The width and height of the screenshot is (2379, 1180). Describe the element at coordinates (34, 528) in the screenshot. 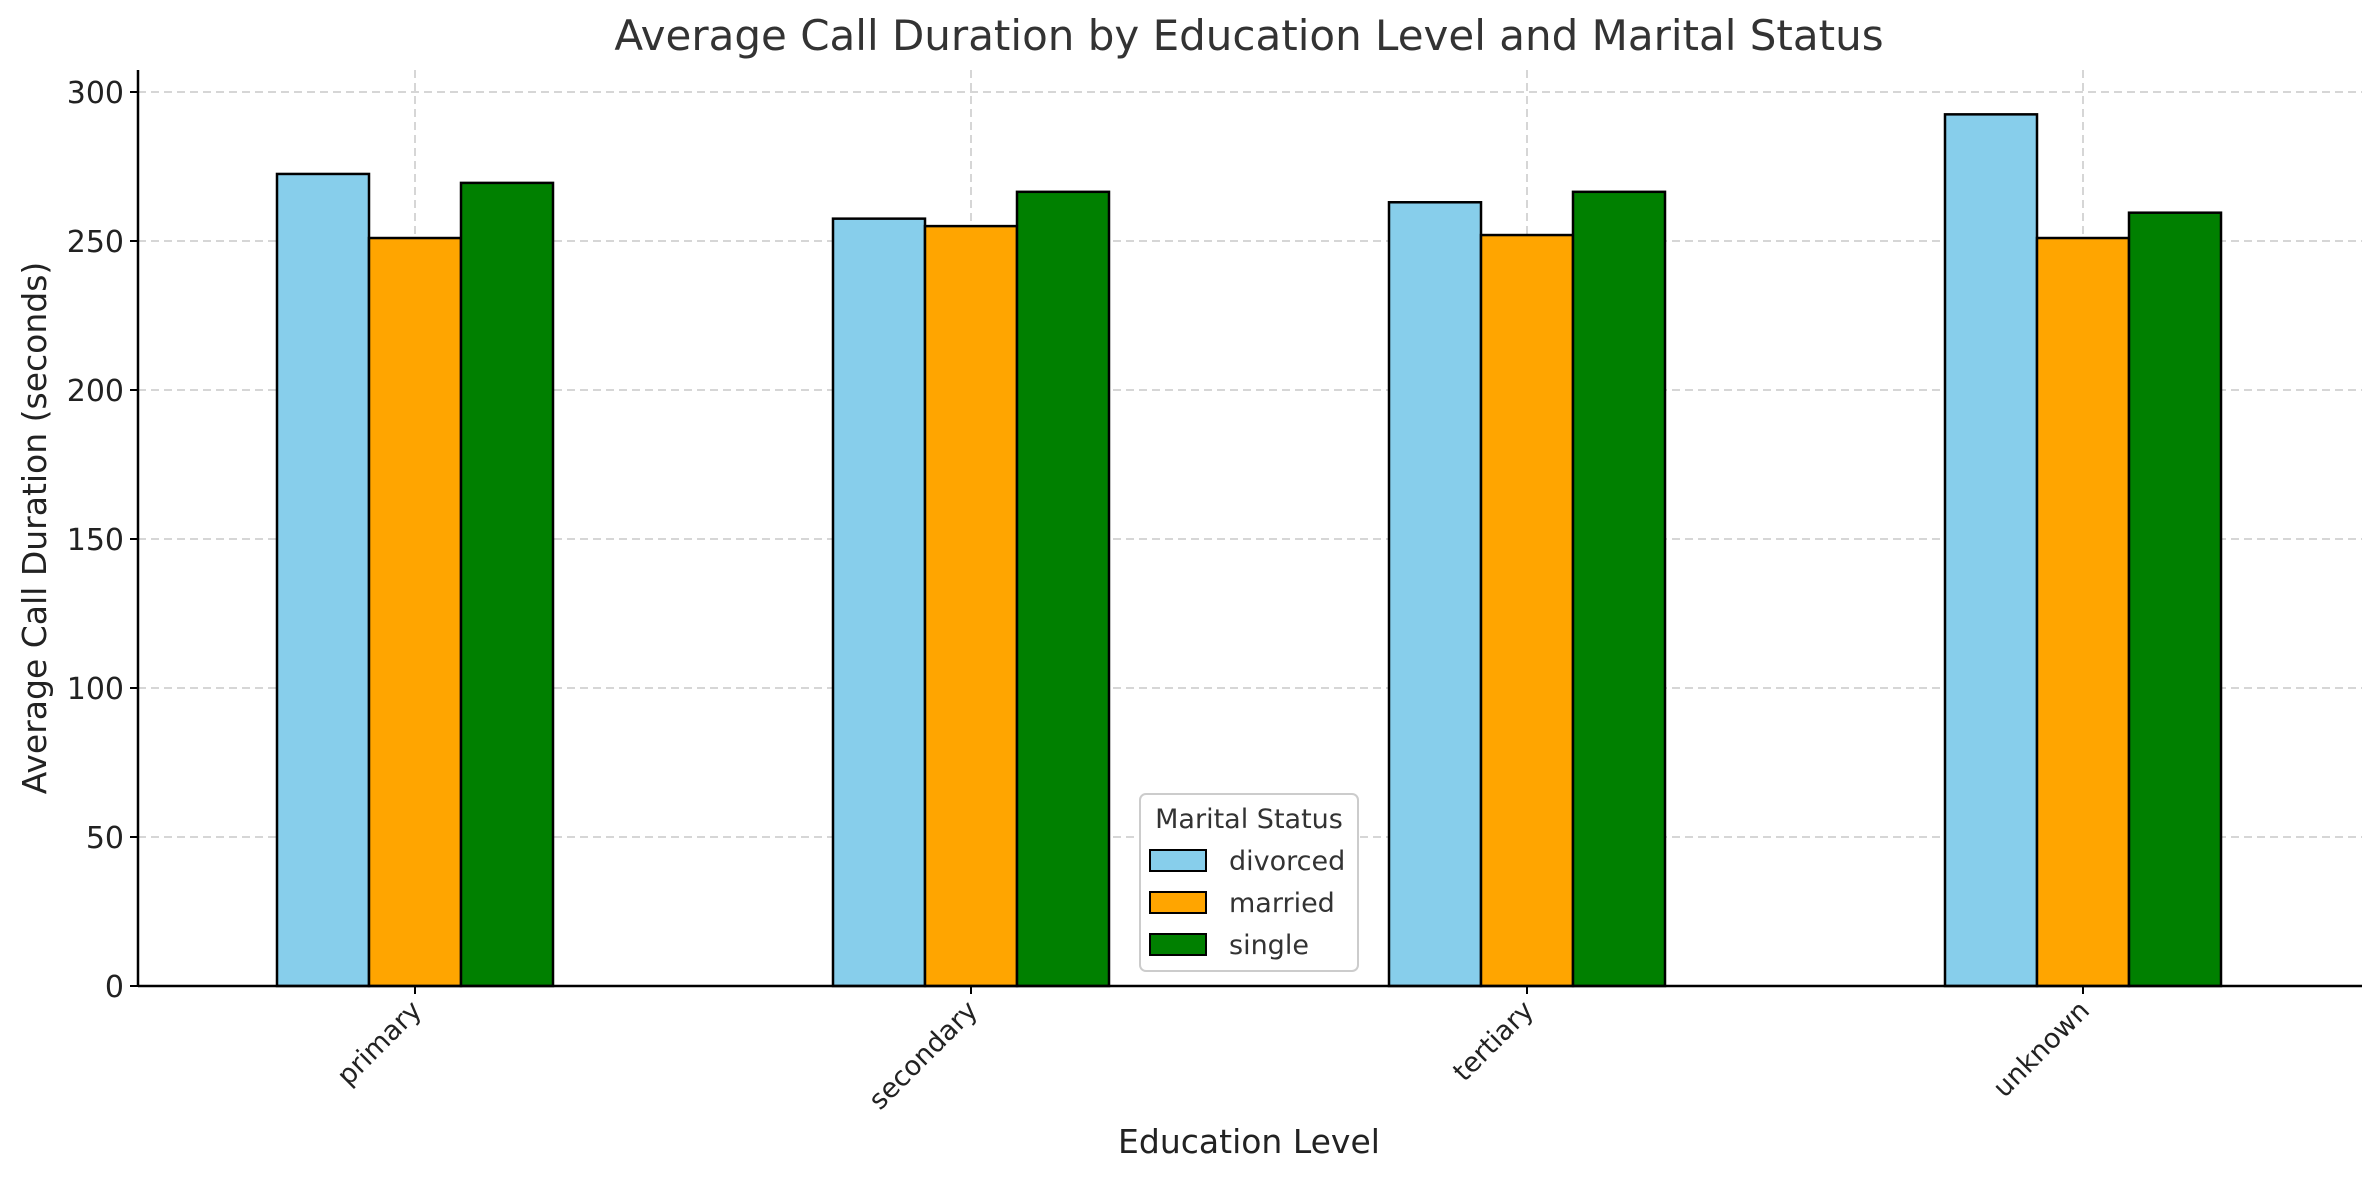

I see `y-axis-label: Average Call Duration (seconds)` at that location.